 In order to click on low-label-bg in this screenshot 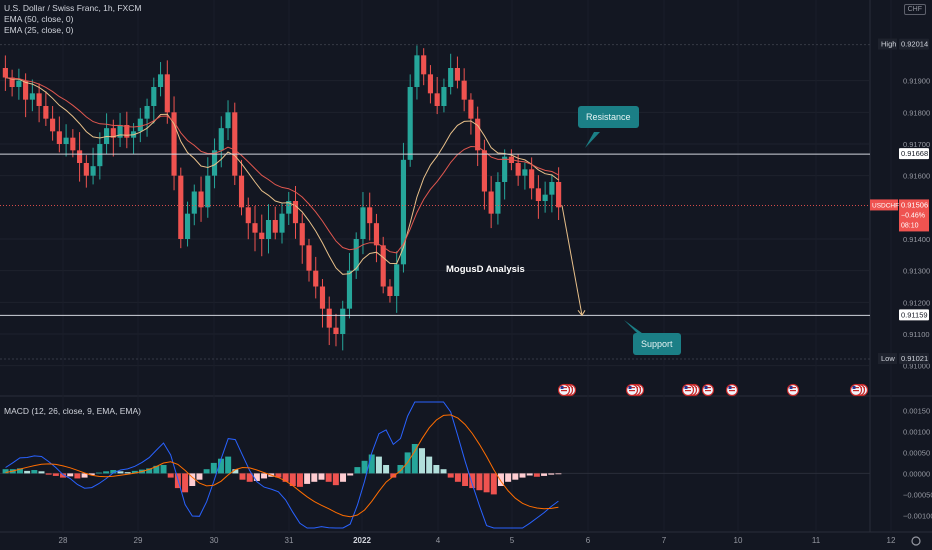, I will do `click(887, 359)`.